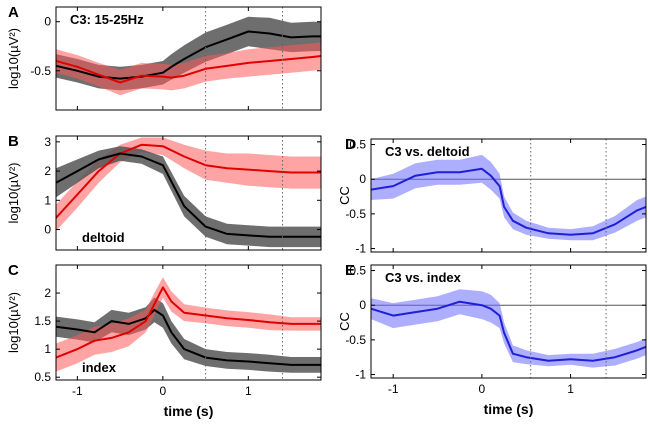 This screenshot has width=650, height=424. What do you see at coordinates (13, 141) in the screenshot?
I see `panel-letter-b: B` at bounding box center [13, 141].